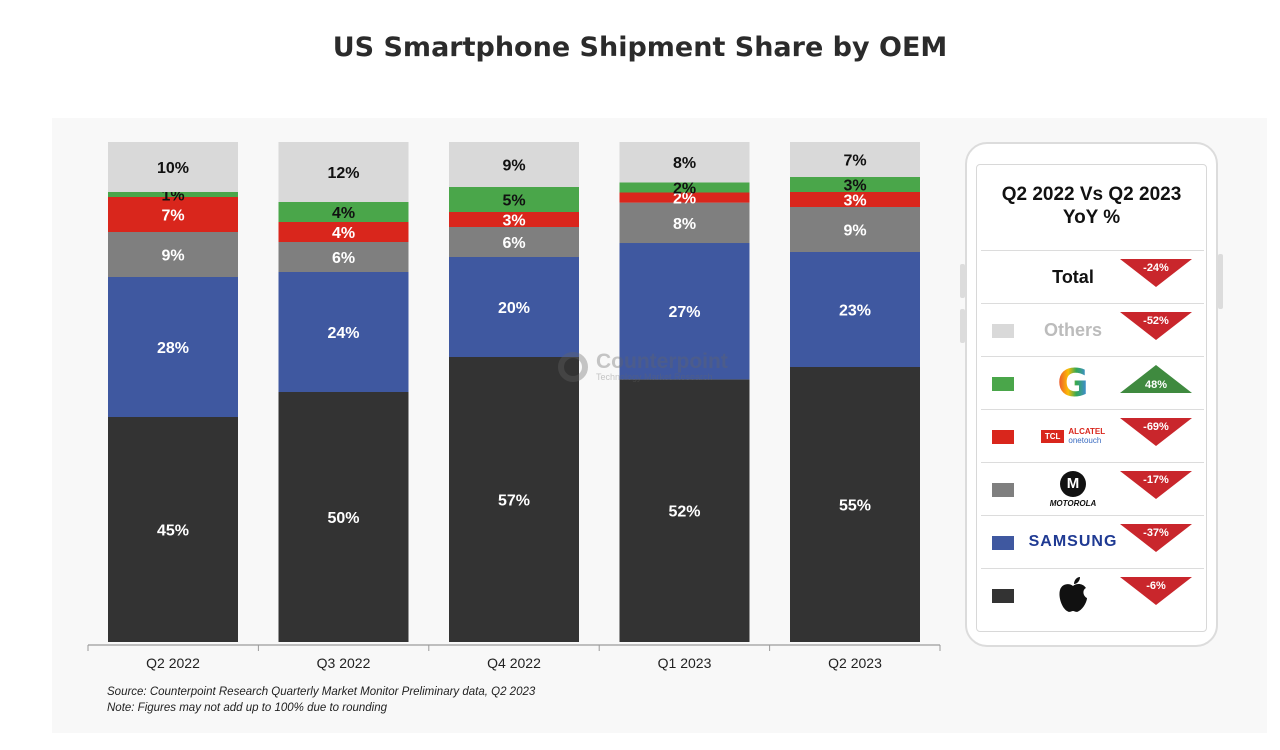 Image resolution: width=1280 pixels, height=750 pixels. What do you see at coordinates (514, 663) in the screenshot?
I see `x-tick-label-2: Q4 2022` at bounding box center [514, 663].